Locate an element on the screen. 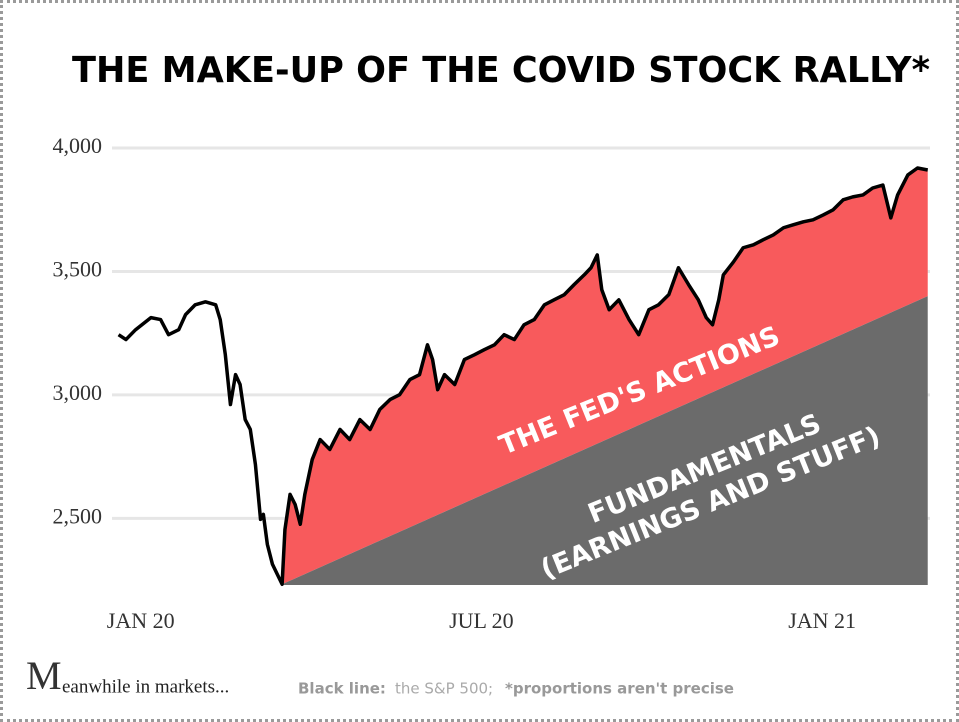  y-tick-label: 3,000 is located at coordinates (78, 392).